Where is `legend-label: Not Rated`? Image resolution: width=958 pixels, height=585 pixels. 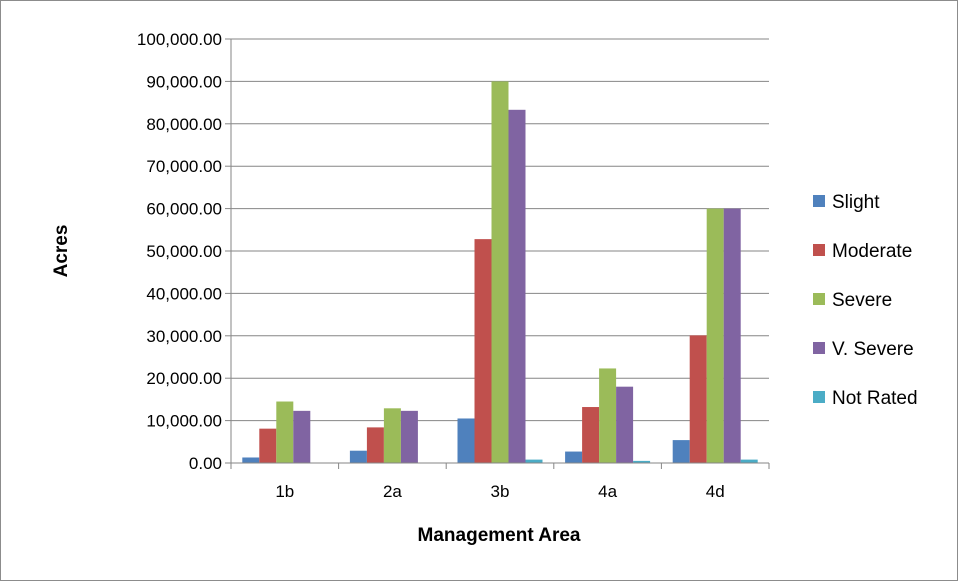
legend-label: Not Rated is located at coordinates (875, 398).